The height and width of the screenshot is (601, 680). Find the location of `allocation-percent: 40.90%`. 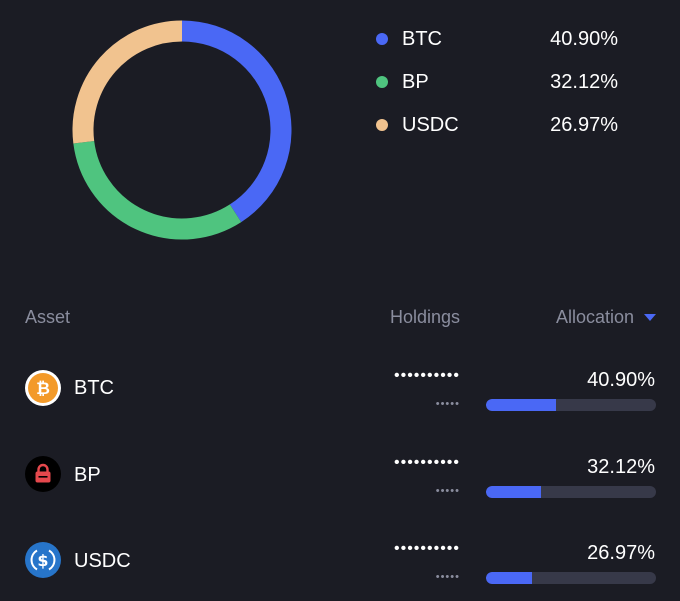

allocation-percent: 40.90% is located at coordinates (621, 380).